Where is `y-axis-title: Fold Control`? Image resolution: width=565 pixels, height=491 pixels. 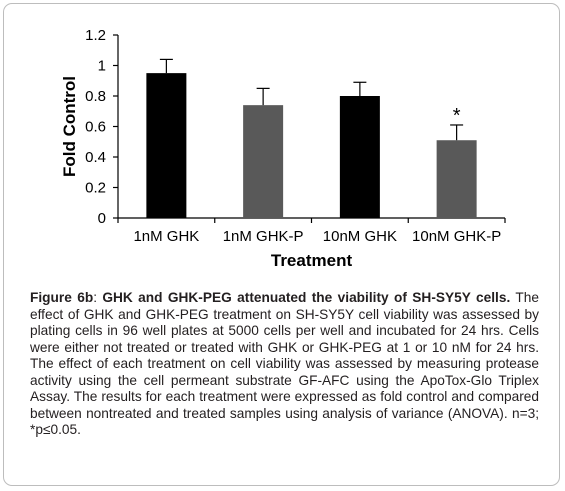
y-axis-title: Fold Control is located at coordinates (69, 126).